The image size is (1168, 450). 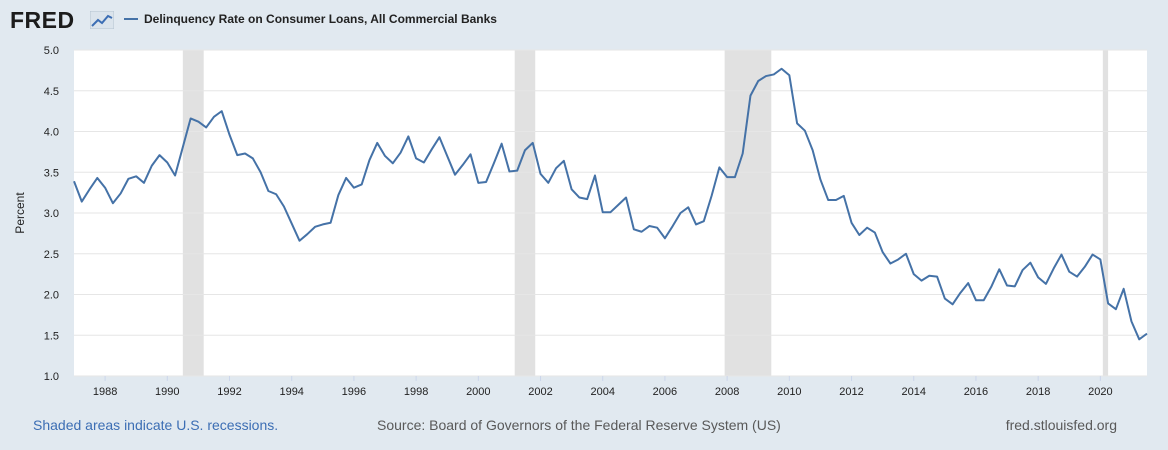 What do you see at coordinates (665, 392) in the screenshot?
I see `x-tick-label: 2006` at bounding box center [665, 392].